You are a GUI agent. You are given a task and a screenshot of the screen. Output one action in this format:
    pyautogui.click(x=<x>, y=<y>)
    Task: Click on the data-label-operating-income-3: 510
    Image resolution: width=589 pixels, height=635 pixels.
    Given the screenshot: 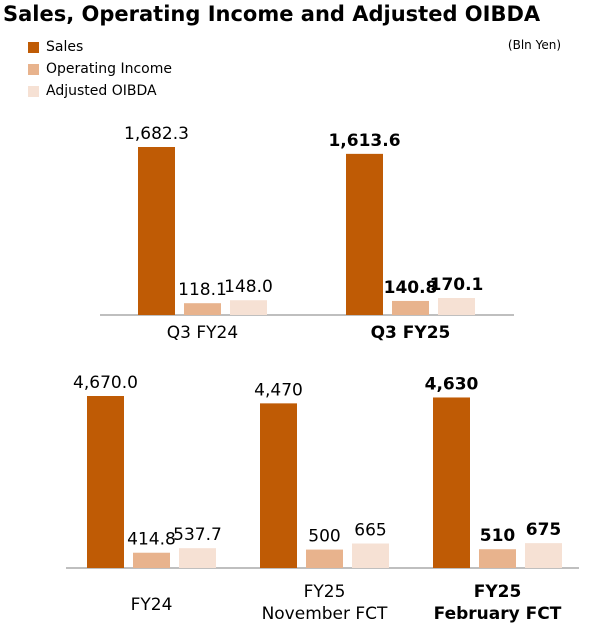 What is the action you would take?
    pyautogui.click(x=498, y=536)
    